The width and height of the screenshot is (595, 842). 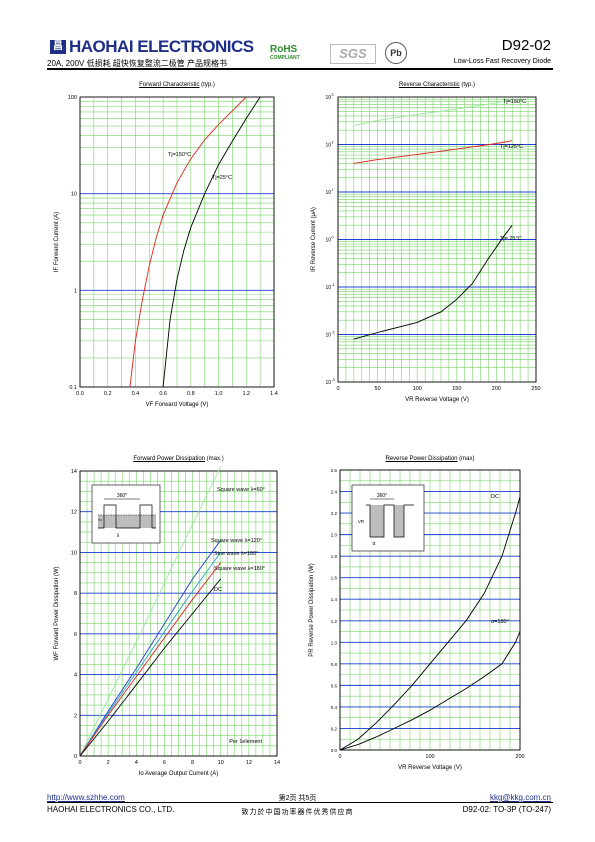 I want to click on x-tick-label: 100, so click(x=429, y=757).